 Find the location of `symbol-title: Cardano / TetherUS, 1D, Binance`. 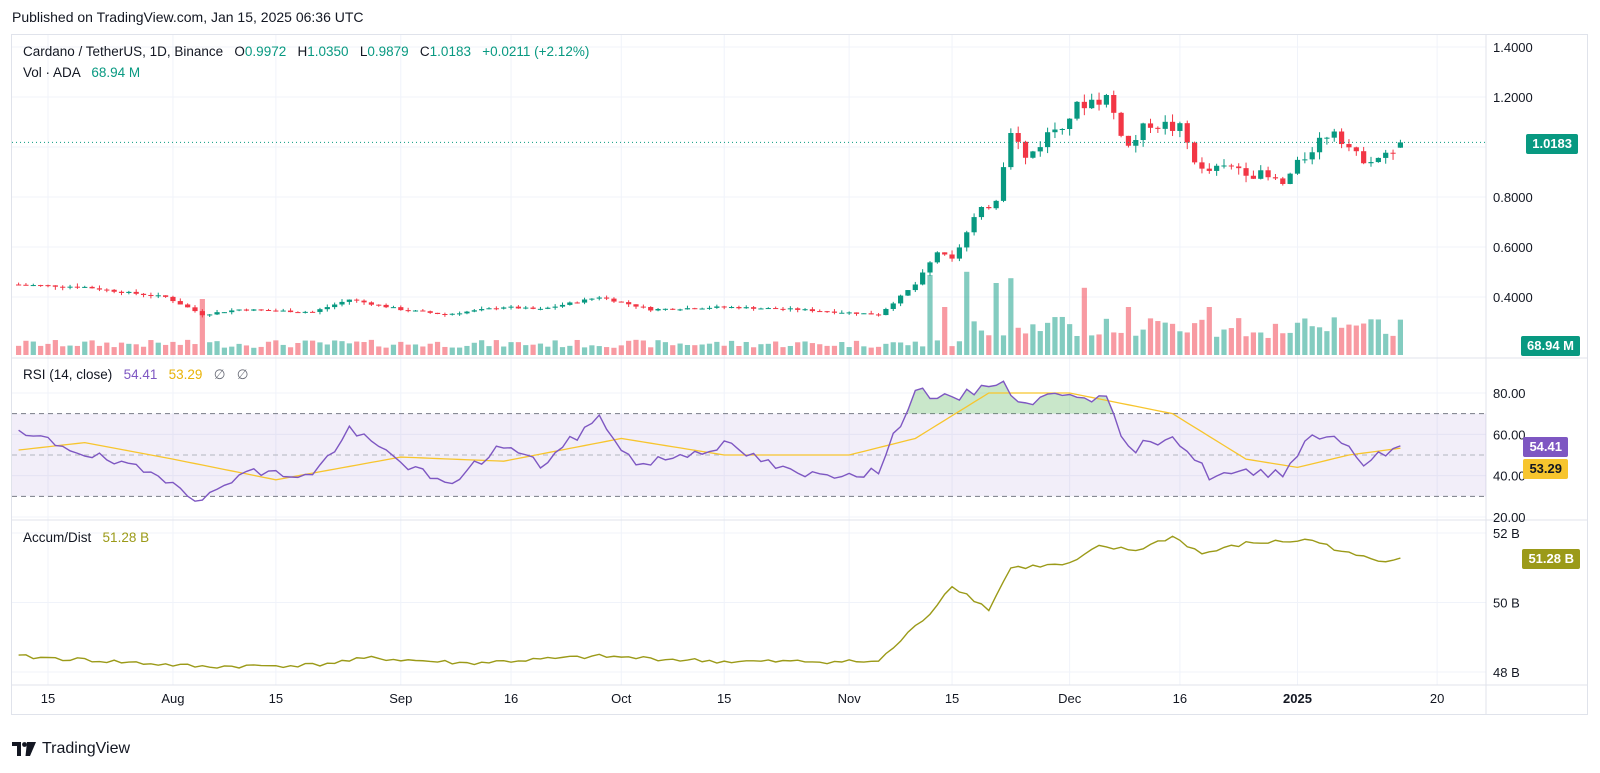

symbol-title: Cardano / TetherUS, 1D, Binance is located at coordinates (123, 51).